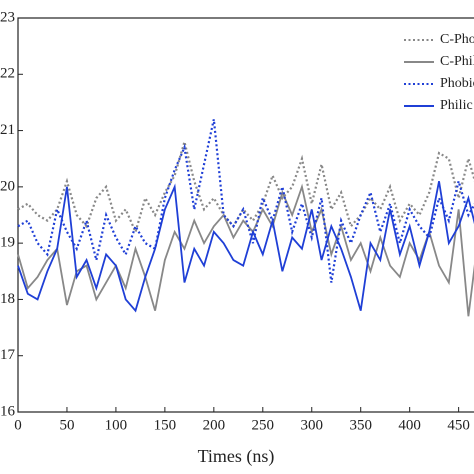 This screenshot has height=474, width=474. What do you see at coordinates (116, 425) in the screenshot?
I see `x-tick-label: 100` at bounding box center [116, 425].